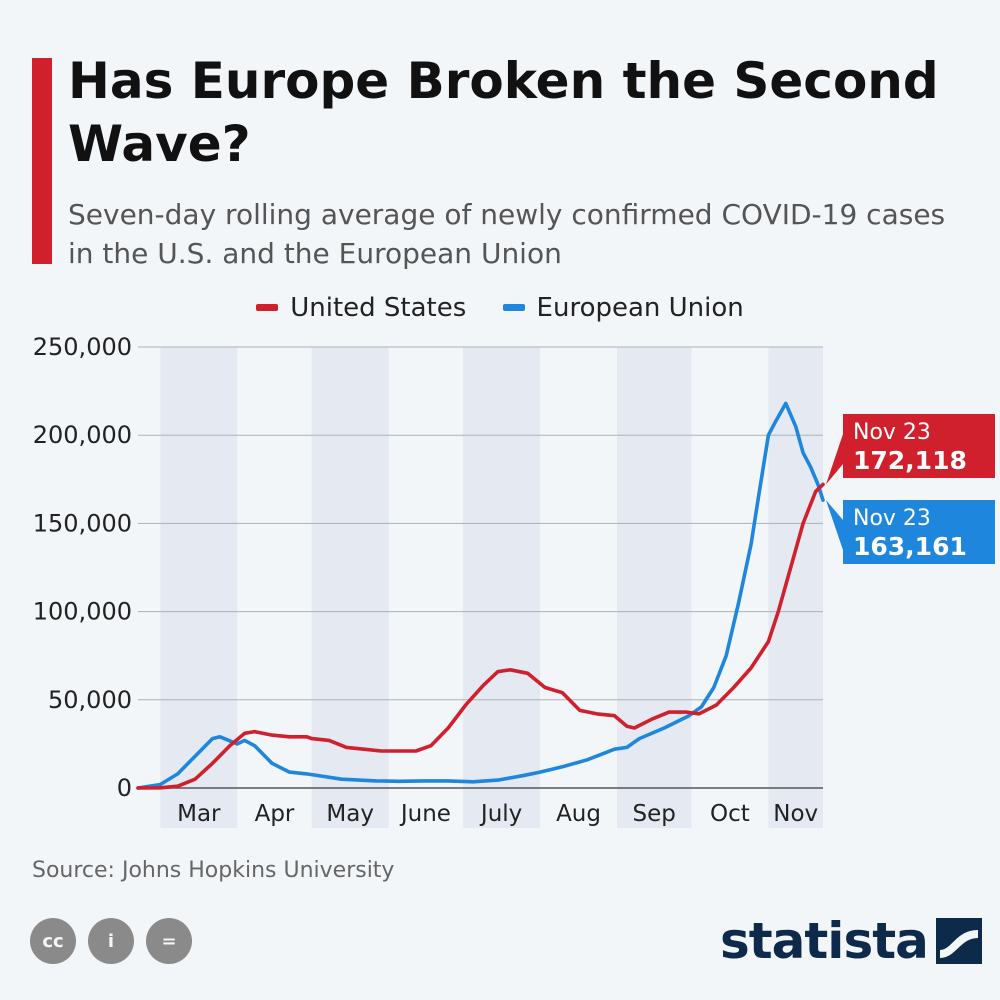 Image resolution: width=1000 pixels, height=1000 pixels. What do you see at coordinates (824, 941) in the screenshot?
I see `brand-name: statista` at bounding box center [824, 941].